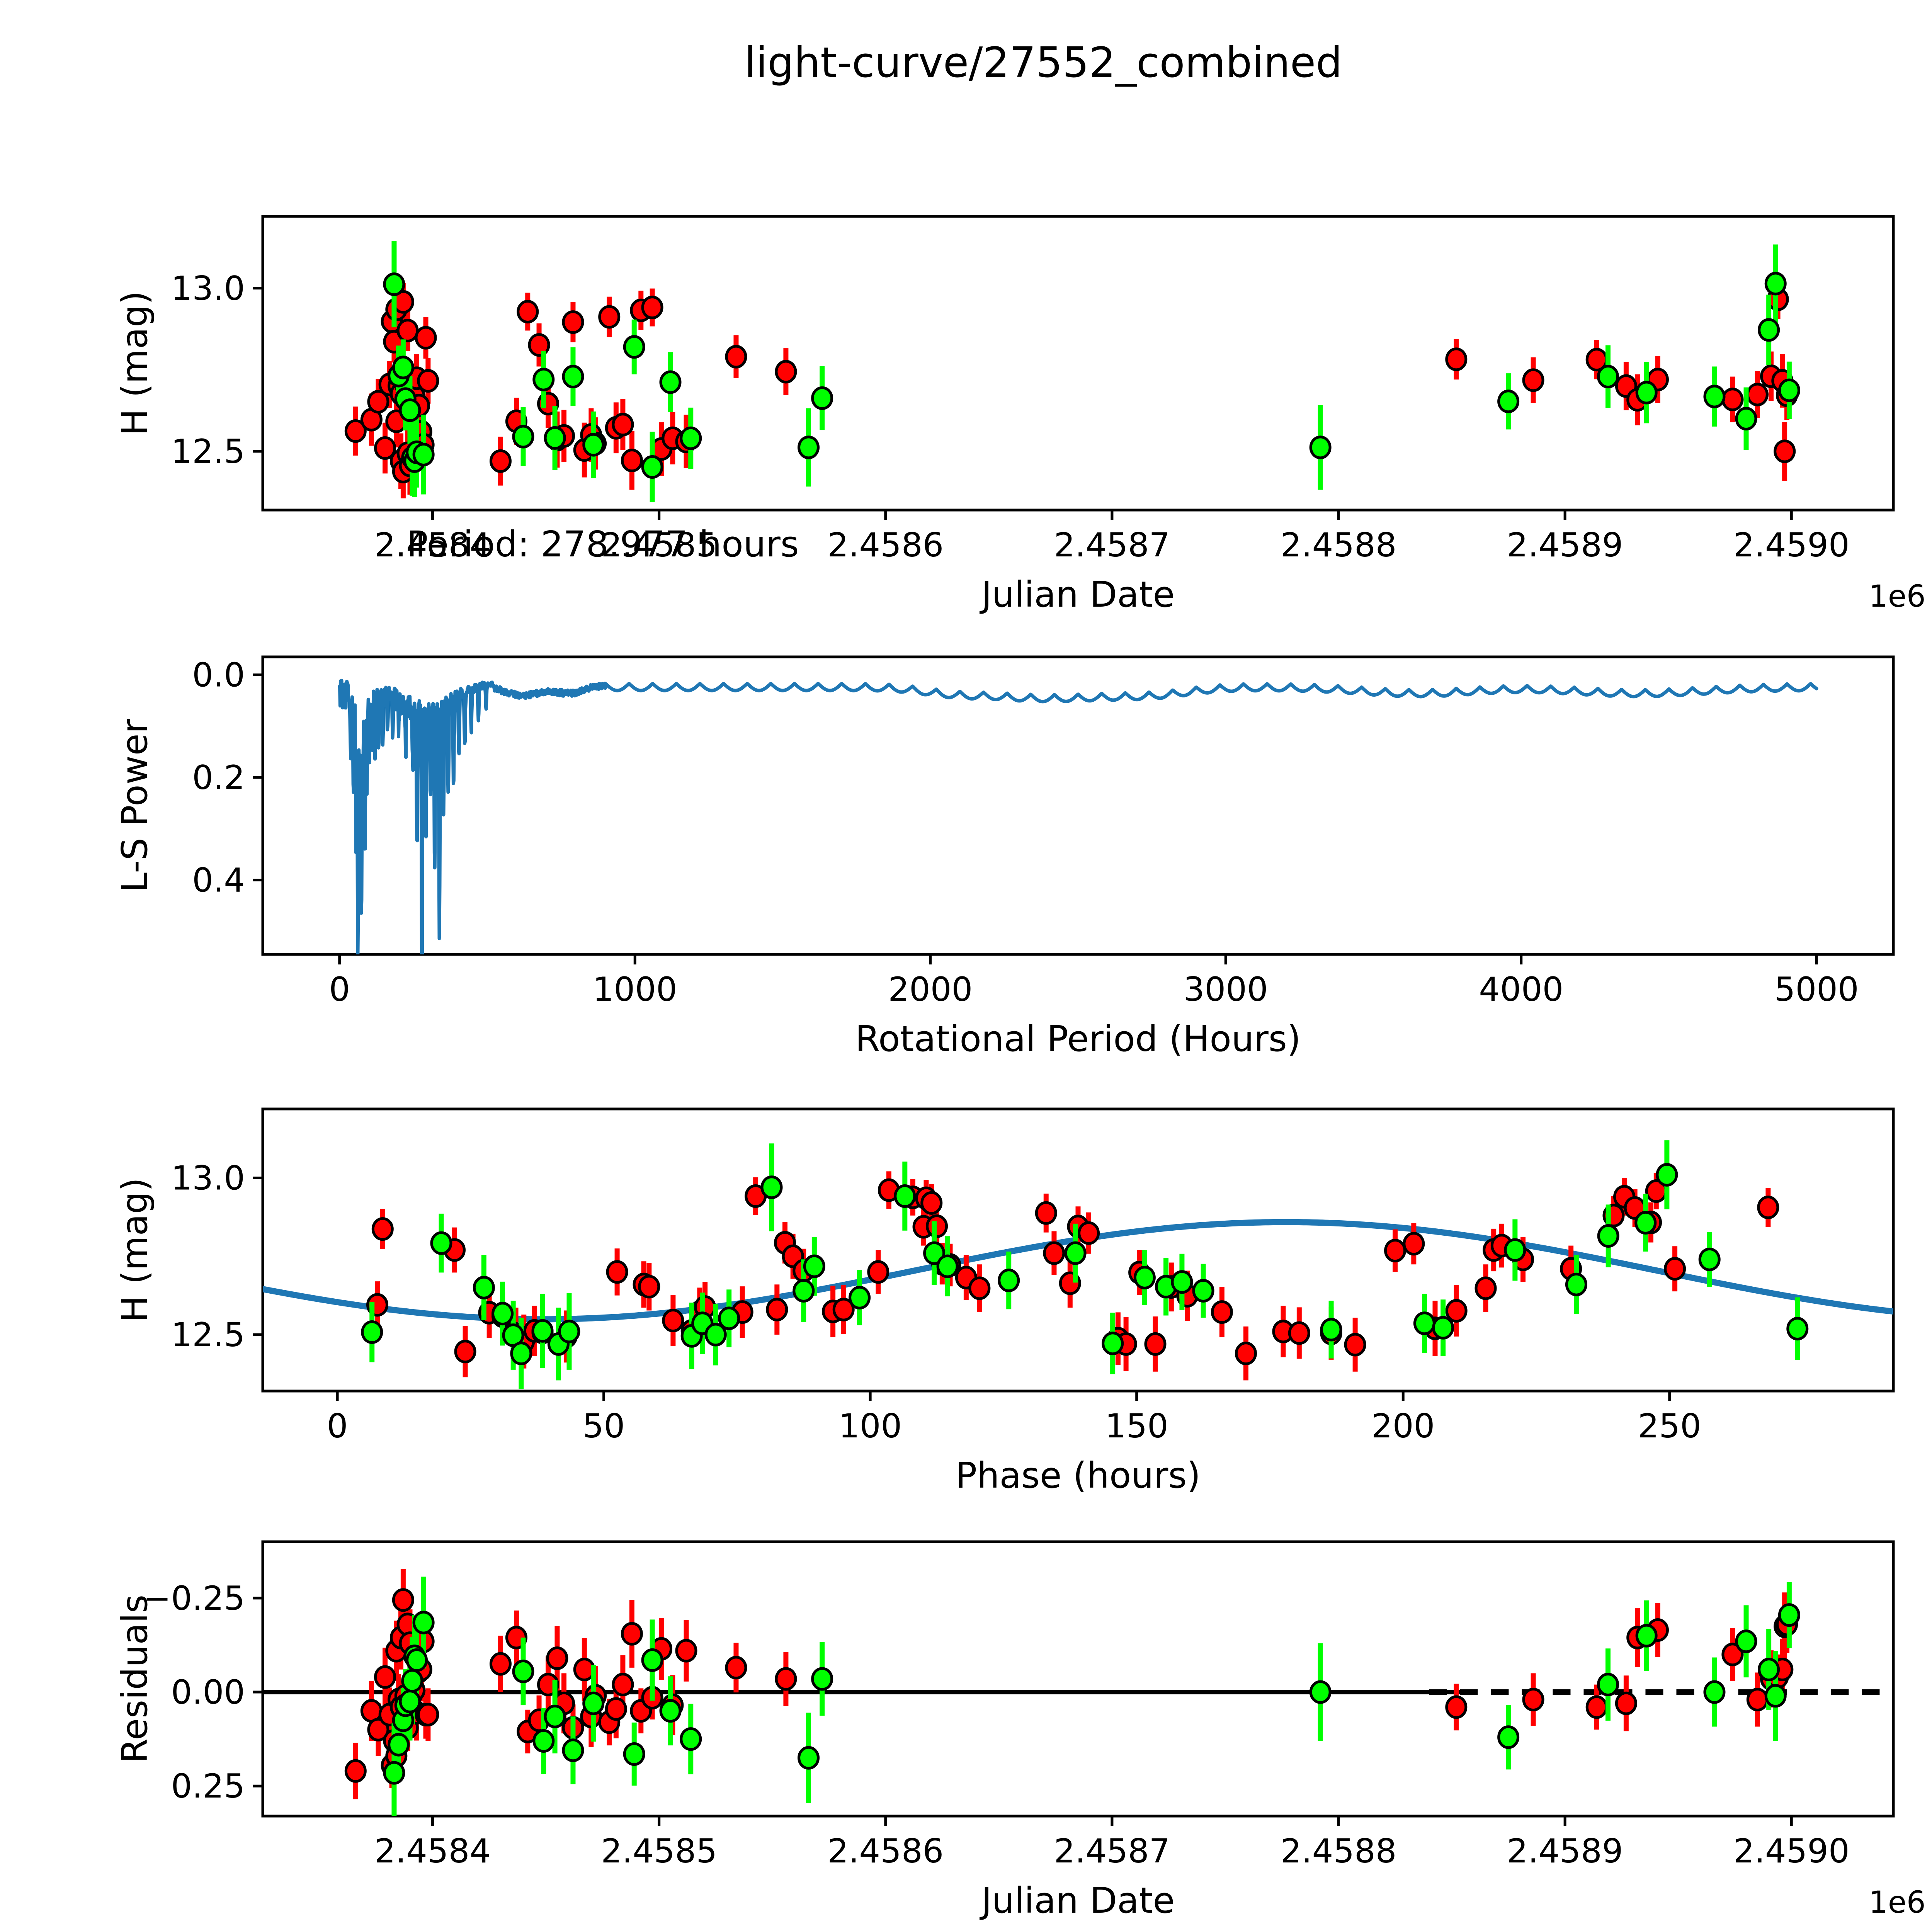  I want to click on svg-text: 1000, so click(635, 990).